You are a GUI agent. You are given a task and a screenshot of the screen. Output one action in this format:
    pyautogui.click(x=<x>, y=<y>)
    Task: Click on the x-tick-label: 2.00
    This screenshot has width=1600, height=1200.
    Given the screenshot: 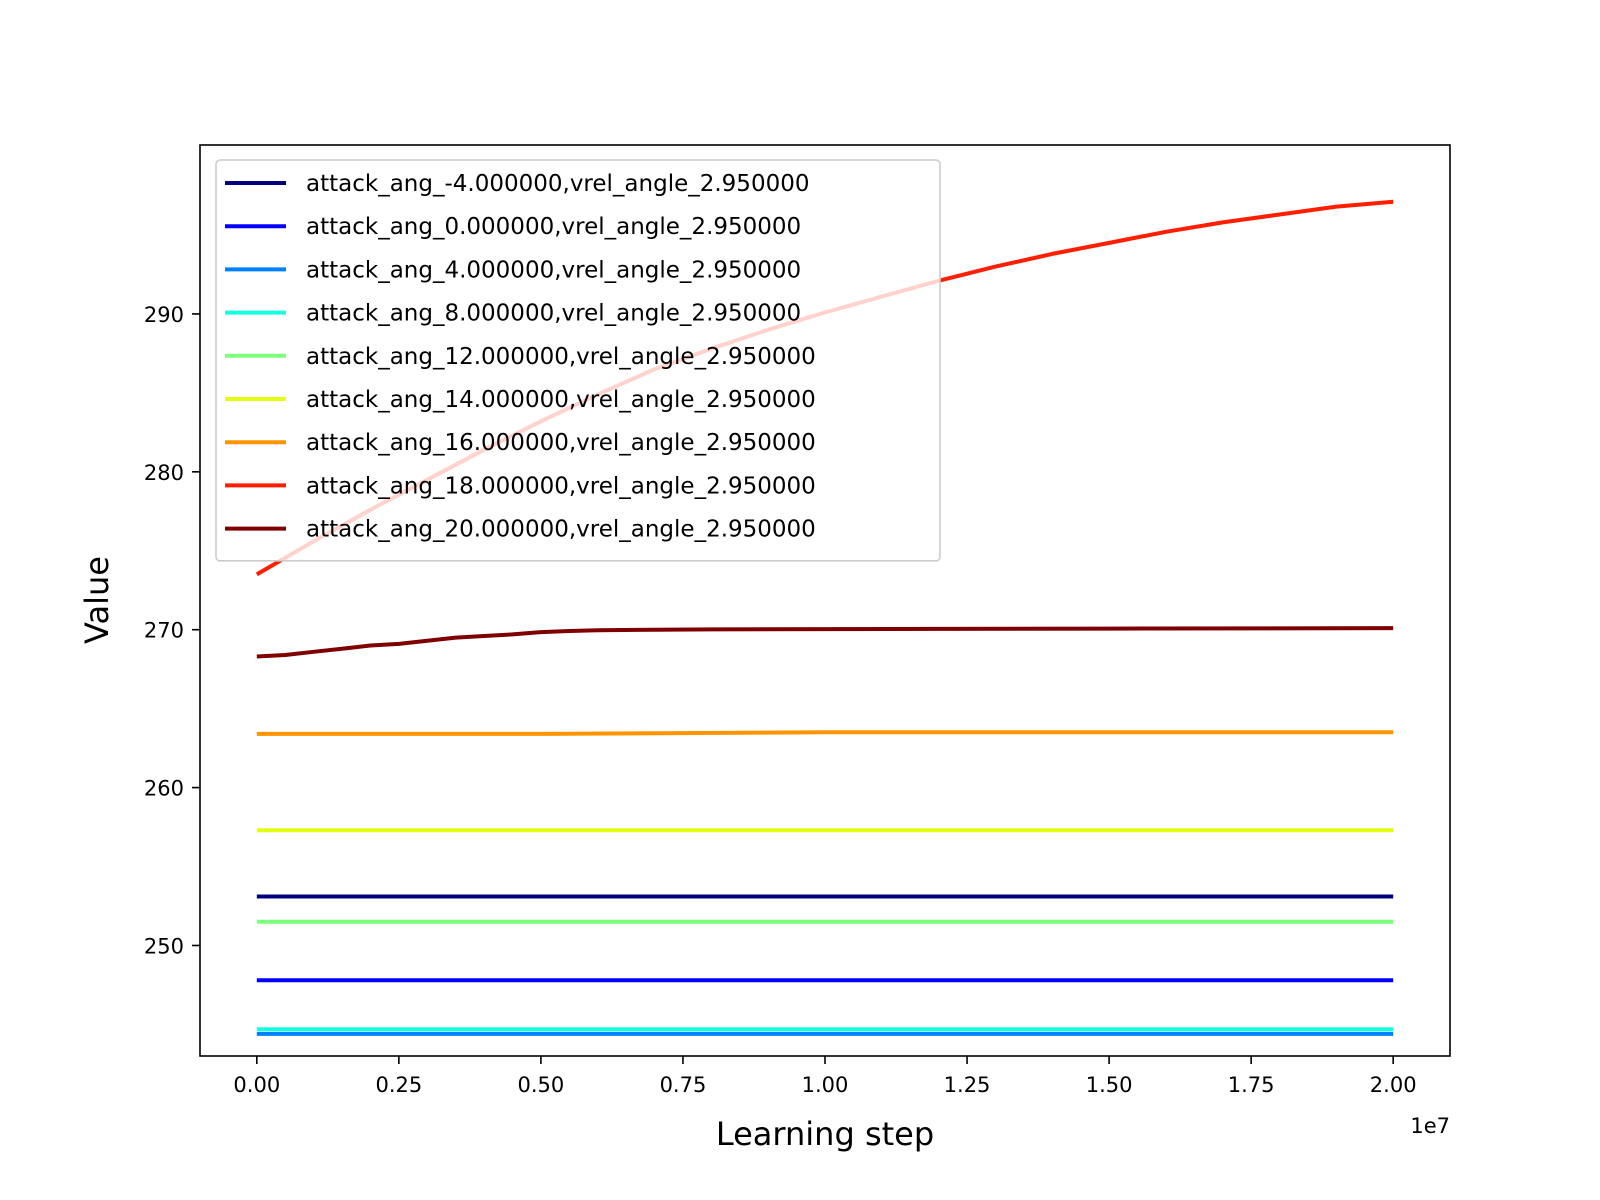 What is the action you would take?
    pyautogui.click(x=1393, y=1085)
    